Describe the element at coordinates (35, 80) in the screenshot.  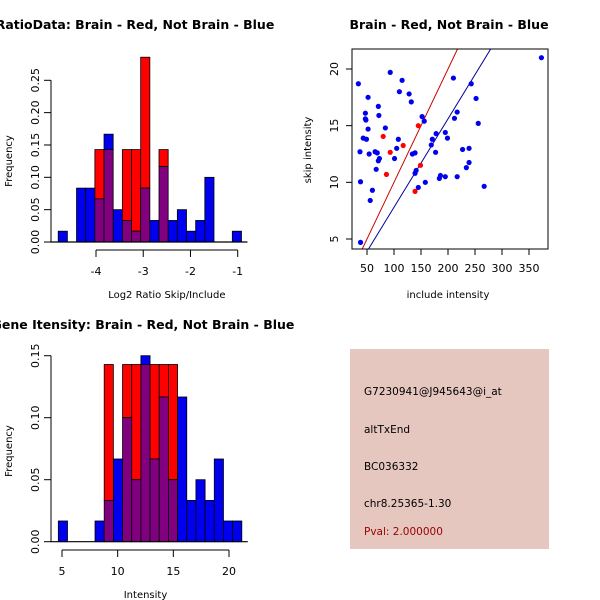
I see `y-tick-label: 0.25` at that location.